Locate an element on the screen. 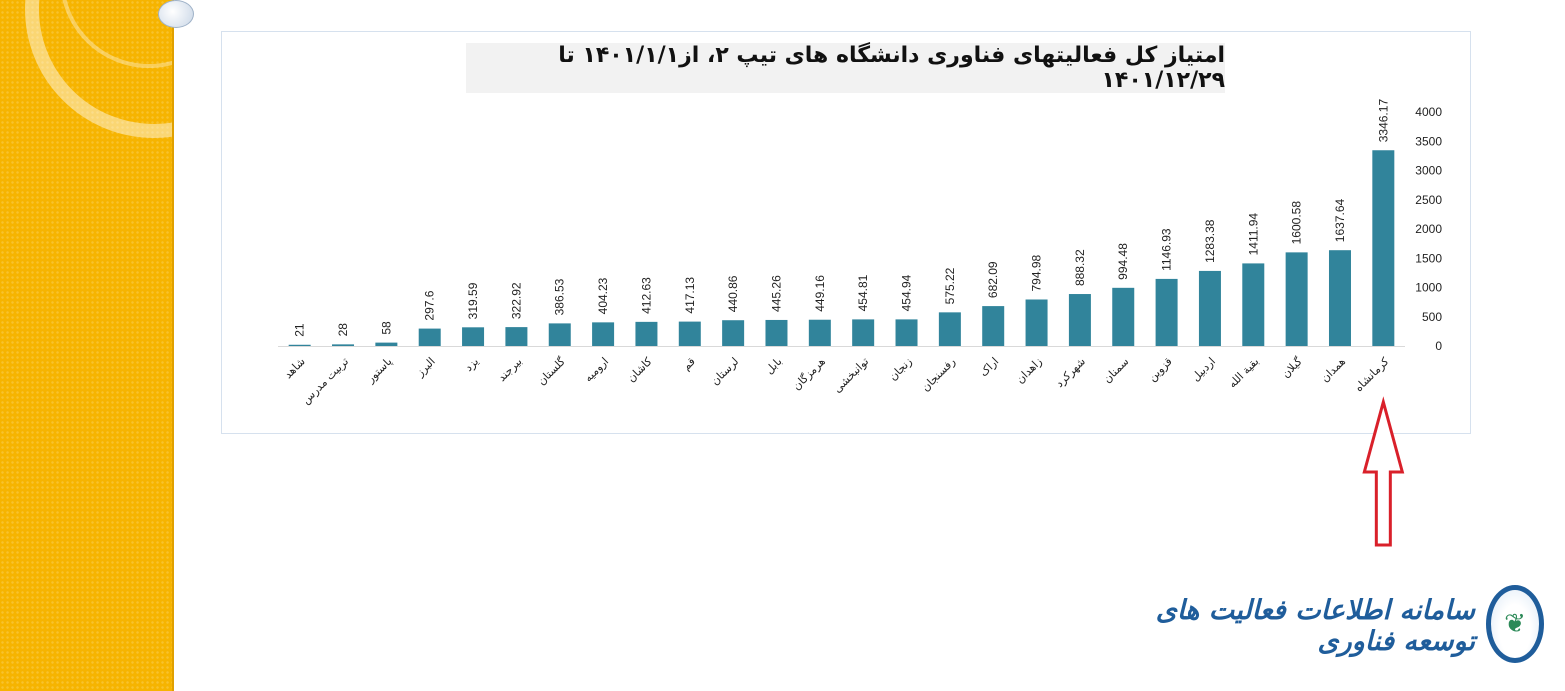  category-label: هرمزگان is located at coordinates (809, 374).